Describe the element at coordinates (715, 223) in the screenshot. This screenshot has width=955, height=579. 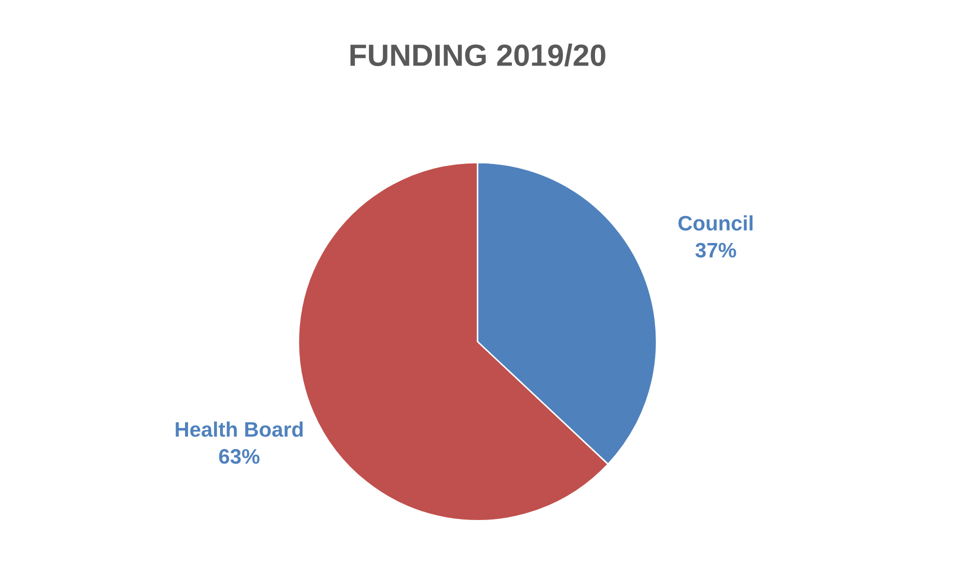
I see `slice-label: Council` at that location.